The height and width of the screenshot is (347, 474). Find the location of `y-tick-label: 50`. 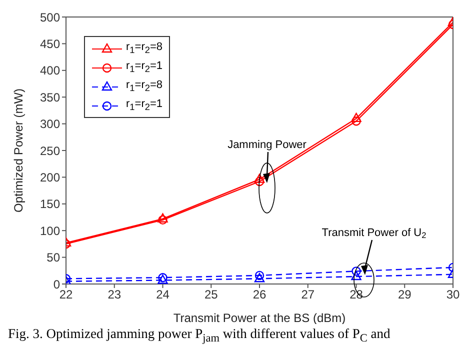

y-tick-label: 50 is located at coordinates (53, 257).